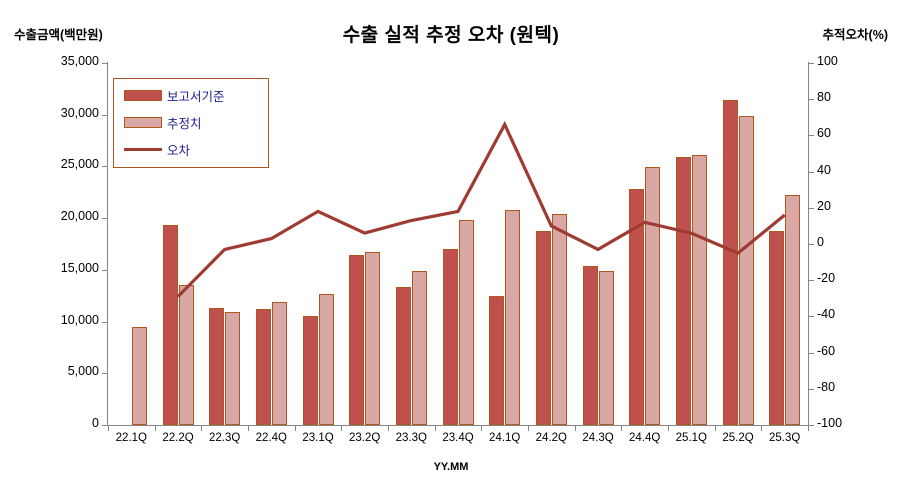 This screenshot has width=902, height=488. I want to click on legend-label-estimate: 추정치, so click(184, 123).